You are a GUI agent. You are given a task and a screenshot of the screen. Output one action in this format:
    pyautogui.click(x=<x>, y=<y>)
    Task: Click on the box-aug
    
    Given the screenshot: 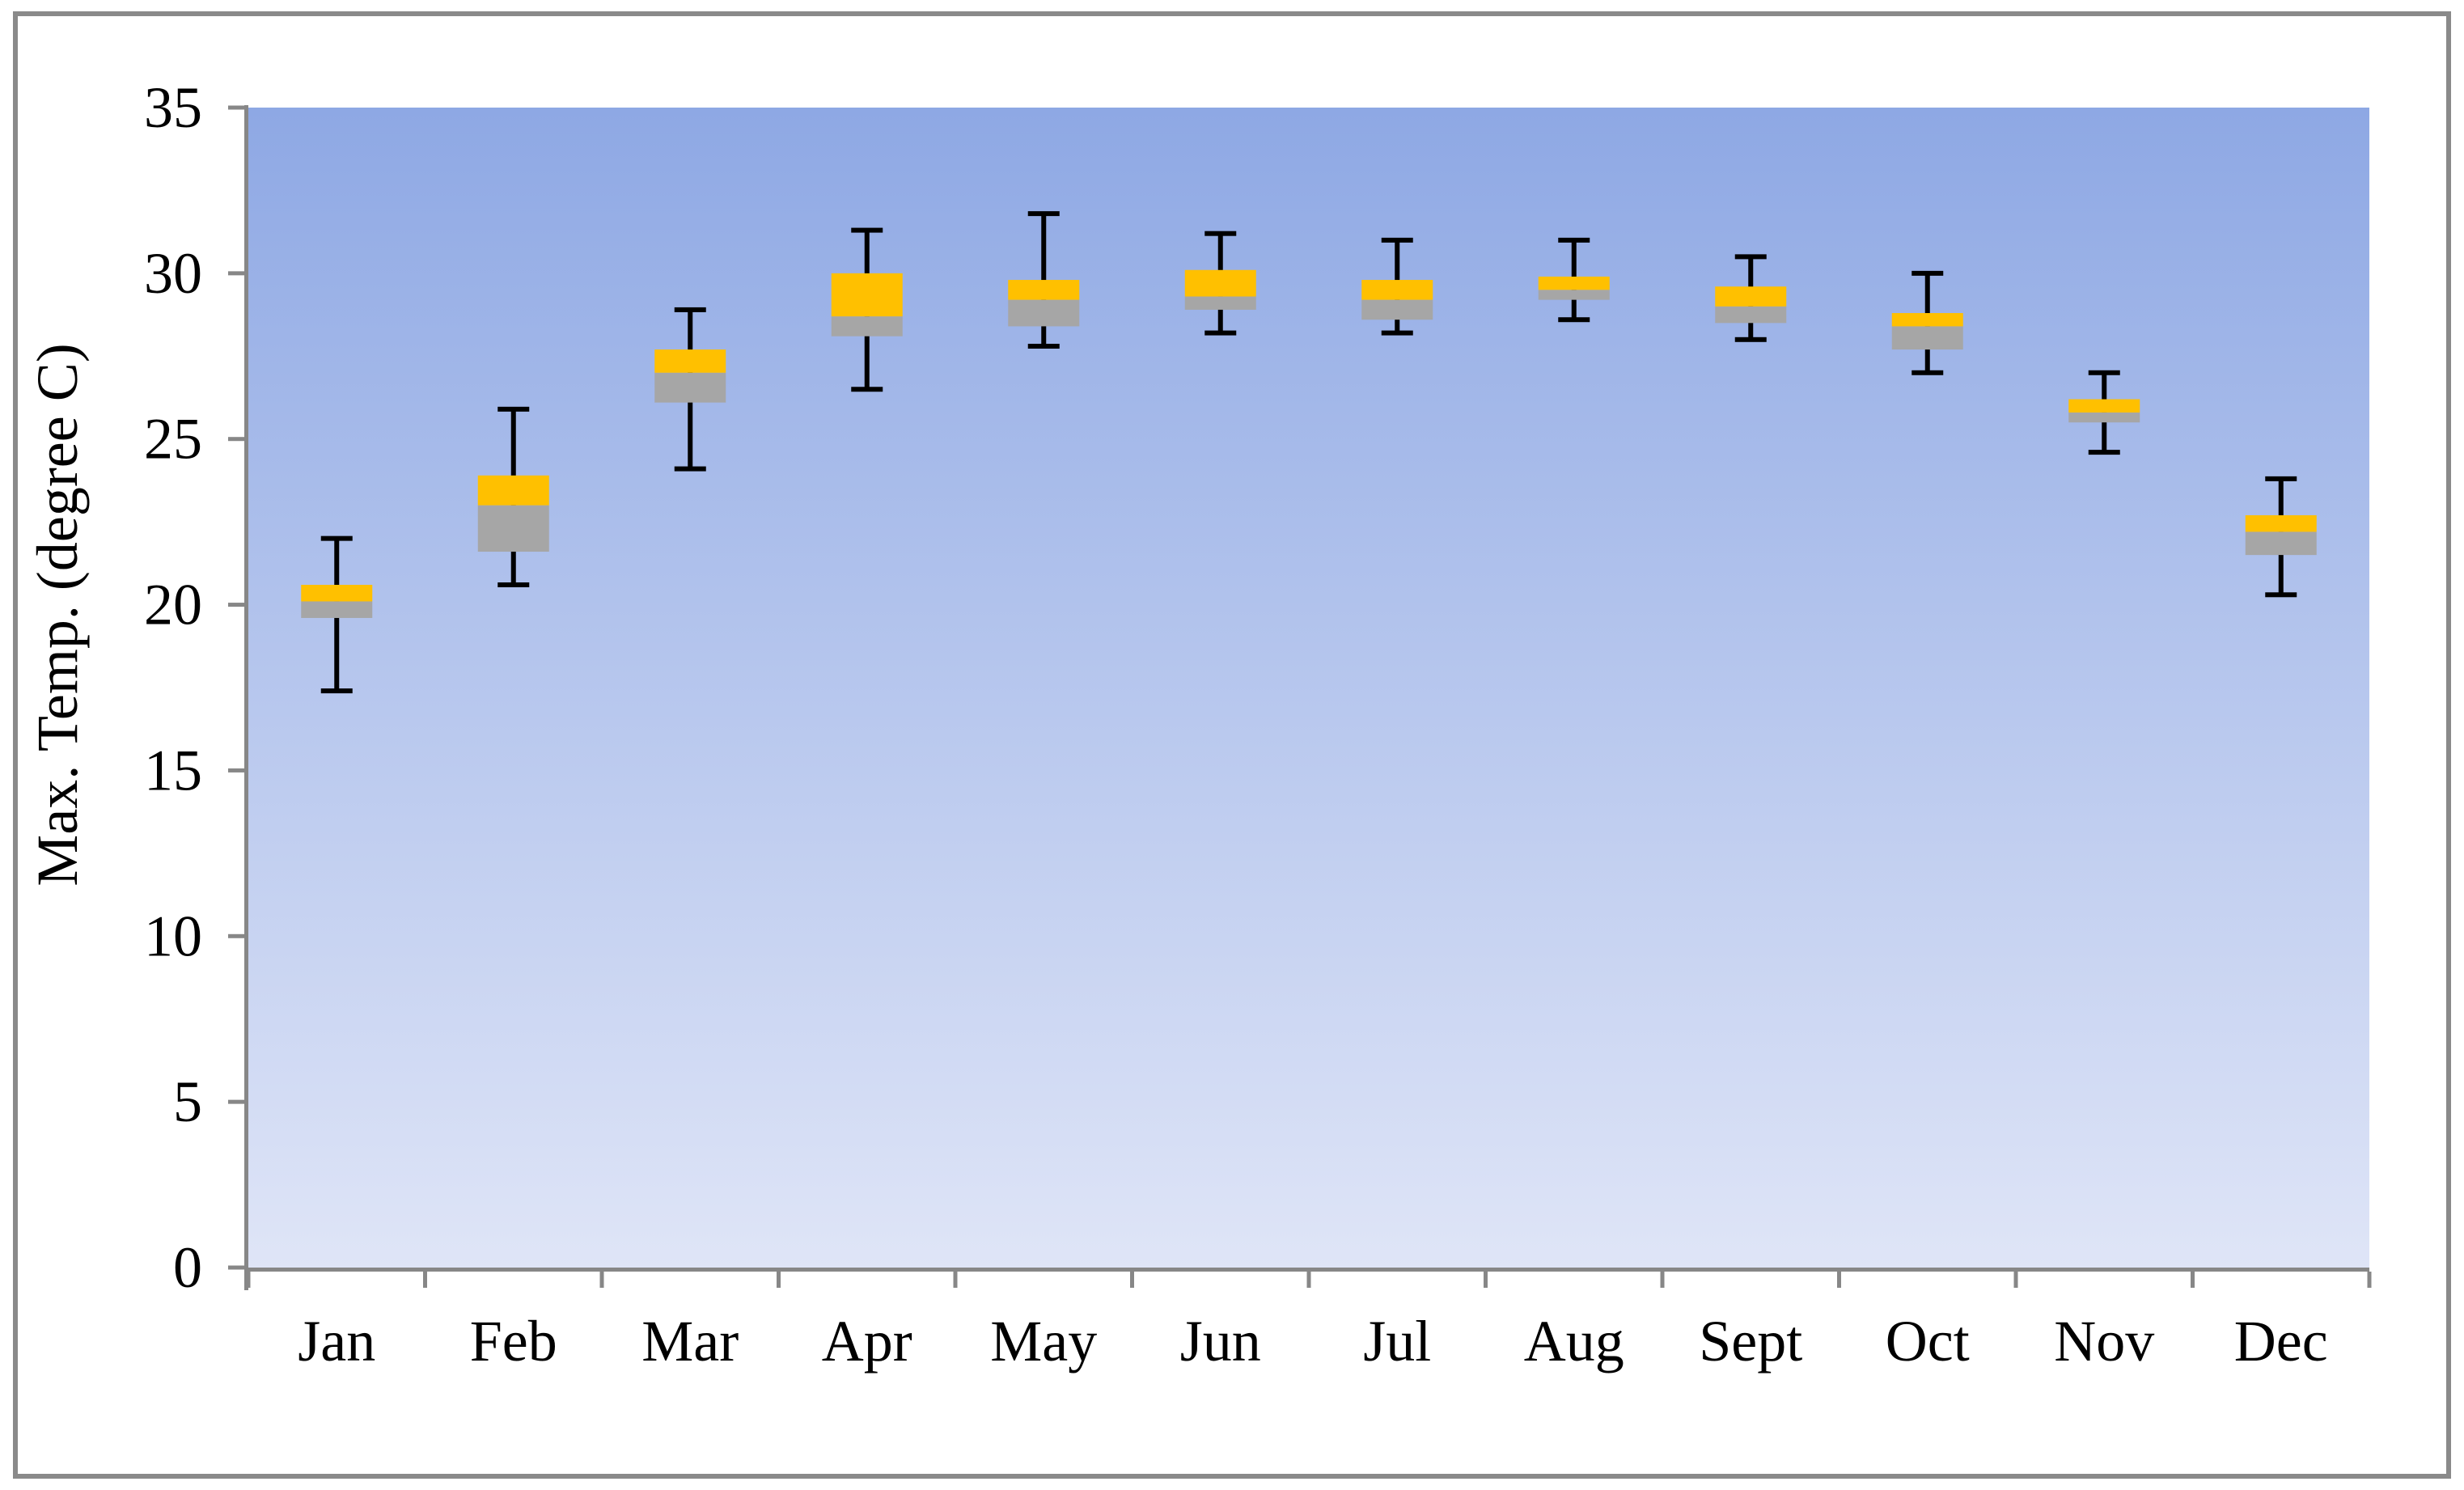 What is the action you would take?
    pyautogui.click(x=1574, y=280)
    